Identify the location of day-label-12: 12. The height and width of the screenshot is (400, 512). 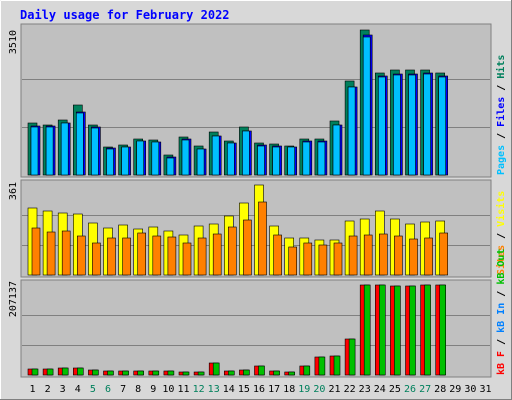
(199, 389).